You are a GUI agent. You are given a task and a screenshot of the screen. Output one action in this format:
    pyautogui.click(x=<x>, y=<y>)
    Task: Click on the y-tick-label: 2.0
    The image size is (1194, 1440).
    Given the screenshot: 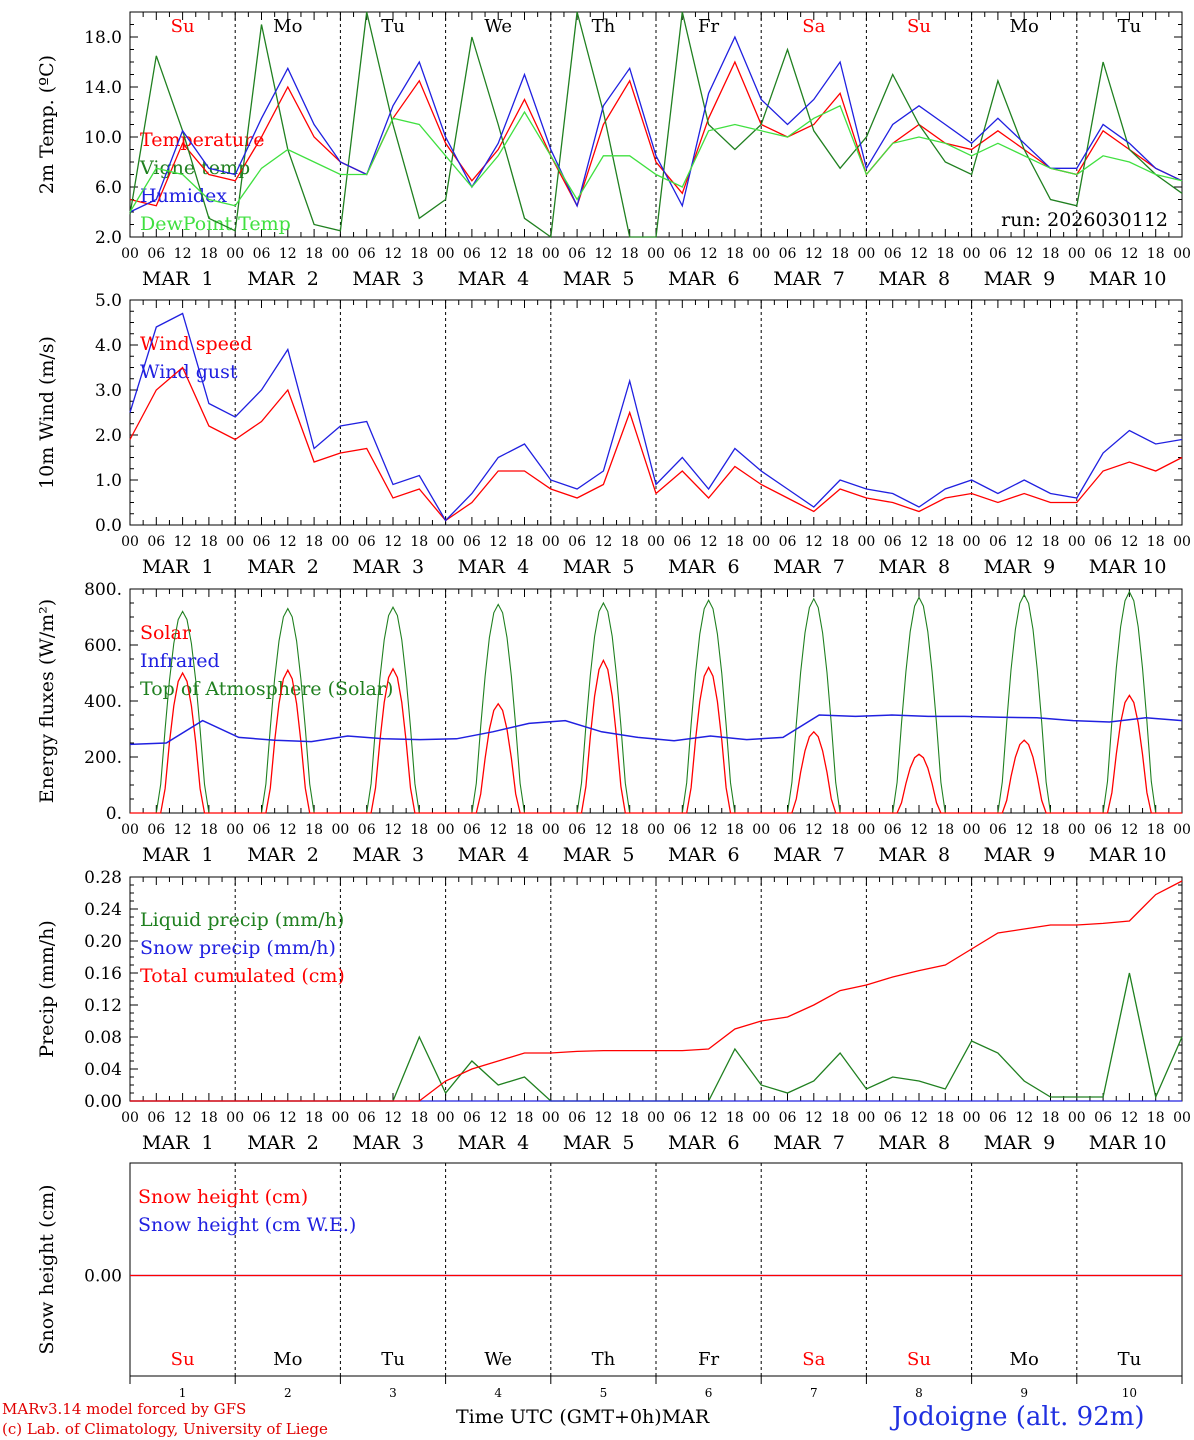 What is the action you would take?
    pyautogui.click(x=108, y=238)
    